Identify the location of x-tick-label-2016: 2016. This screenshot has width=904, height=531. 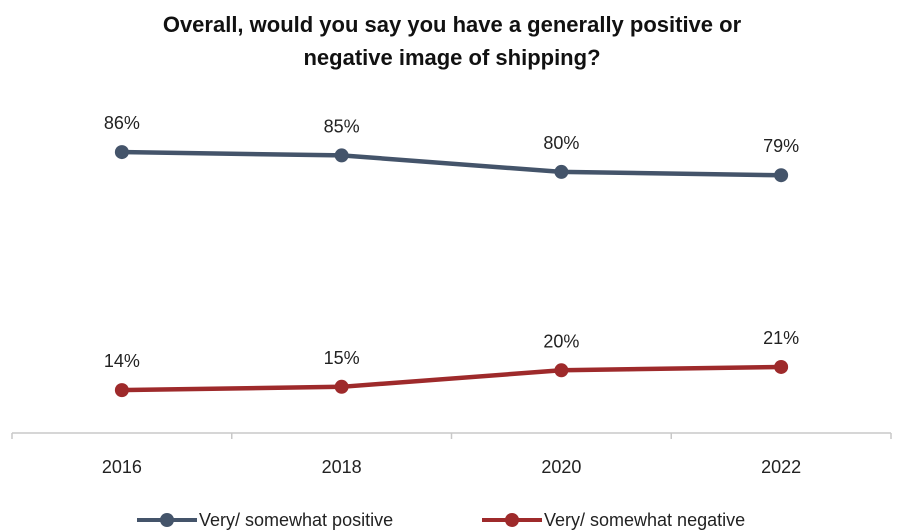
(122, 467).